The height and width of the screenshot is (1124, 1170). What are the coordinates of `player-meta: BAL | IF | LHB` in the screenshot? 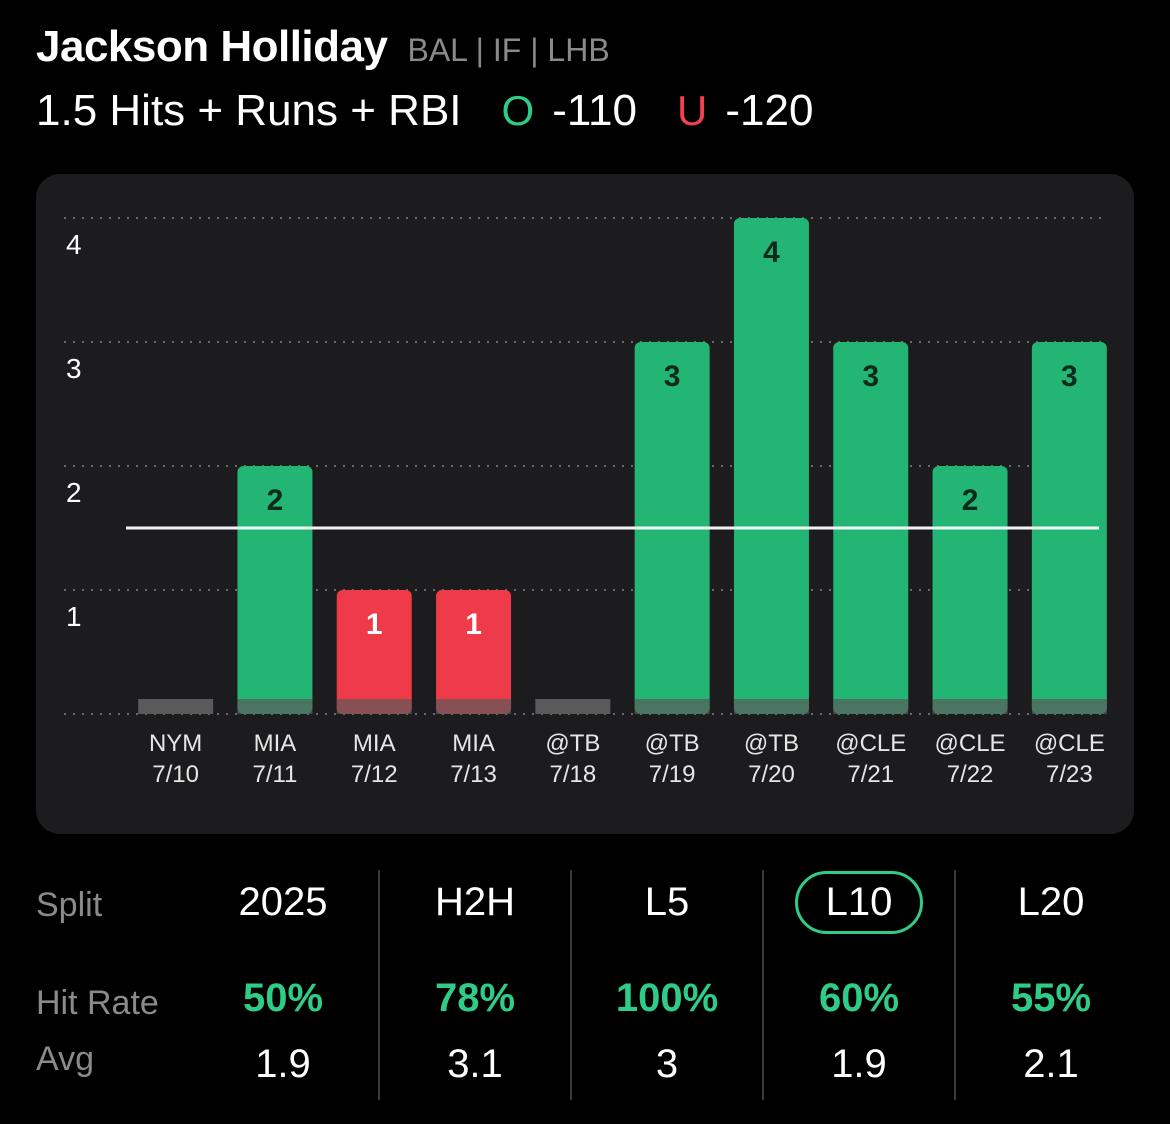 It's located at (508, 50).